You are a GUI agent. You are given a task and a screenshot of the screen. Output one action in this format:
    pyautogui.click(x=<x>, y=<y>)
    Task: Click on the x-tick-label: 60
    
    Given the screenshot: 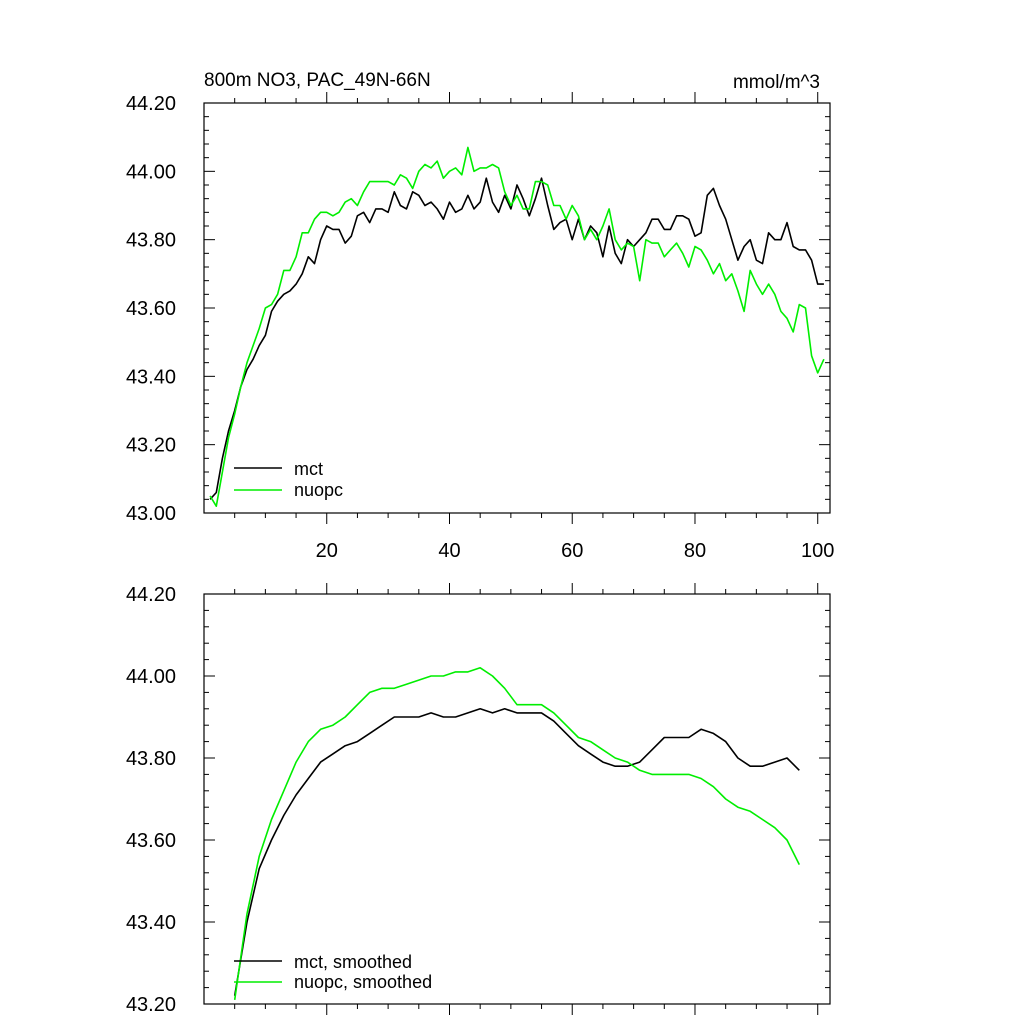 What is the action you would take?
    pyautogui.click(x=572, y=551)
    